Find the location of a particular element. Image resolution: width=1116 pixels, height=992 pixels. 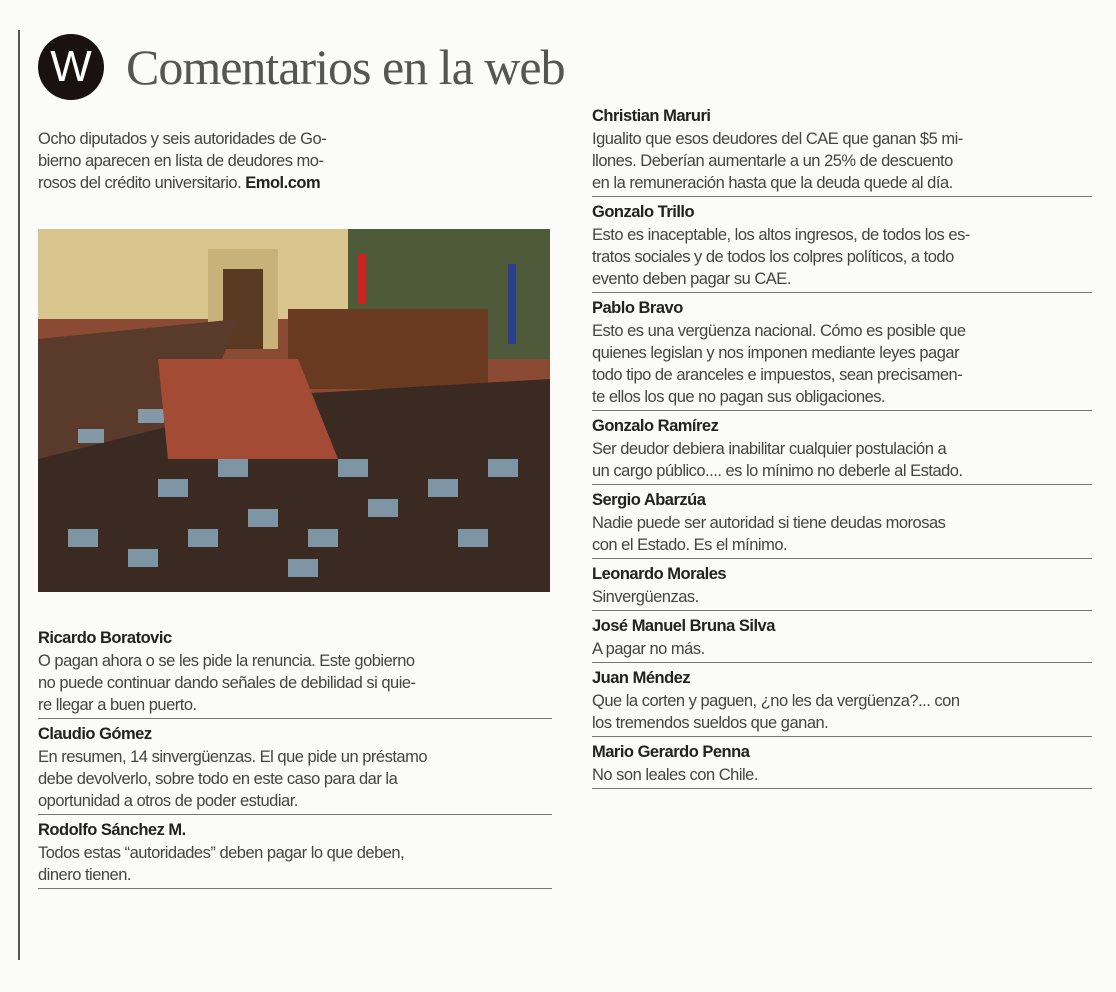

comment-text-line: oportunidad a otros de poder estudiar. is located at coordinates (168, 801).